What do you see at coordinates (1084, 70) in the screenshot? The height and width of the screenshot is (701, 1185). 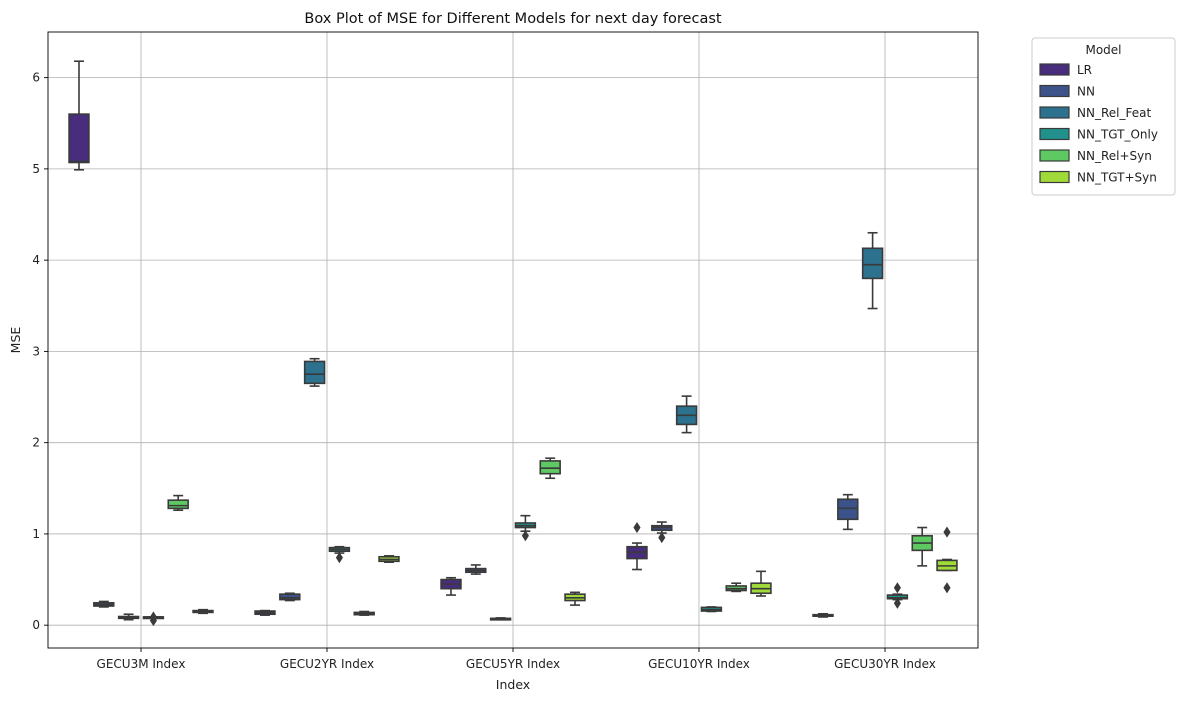 I see `legend-label: LR` at bounding box center [1084, 70].